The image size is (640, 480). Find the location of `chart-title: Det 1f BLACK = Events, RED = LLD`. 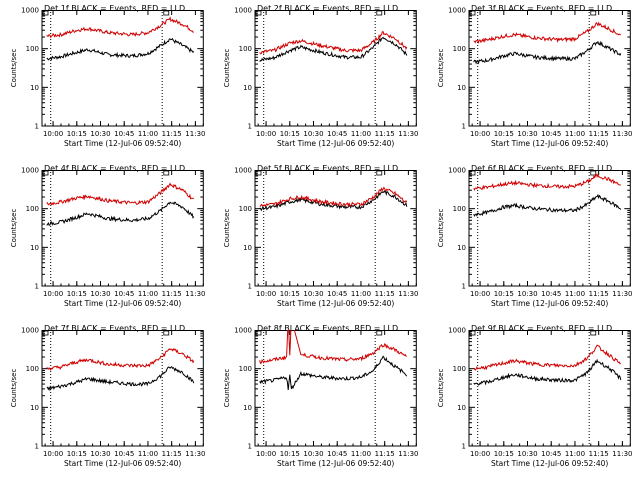

chart-title: Det 1f BLACK = Events, RED = LLD is located at coordinates (114, 8).